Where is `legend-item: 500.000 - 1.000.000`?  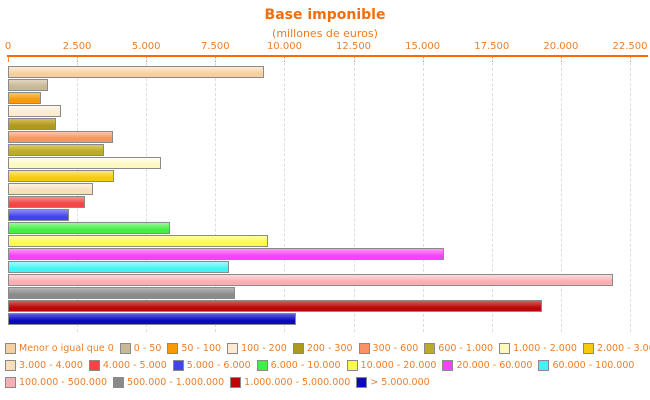 legend-item: 500.000 - 1.000.000 is located at coordinates (168, 382).